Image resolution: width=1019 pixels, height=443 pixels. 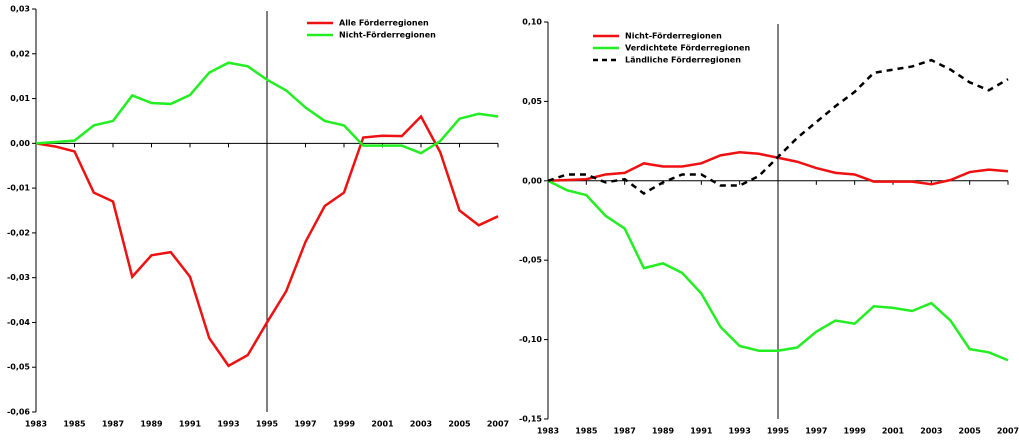 I want to click on y-tick-label: 0,10, so click(x=532, y=22).